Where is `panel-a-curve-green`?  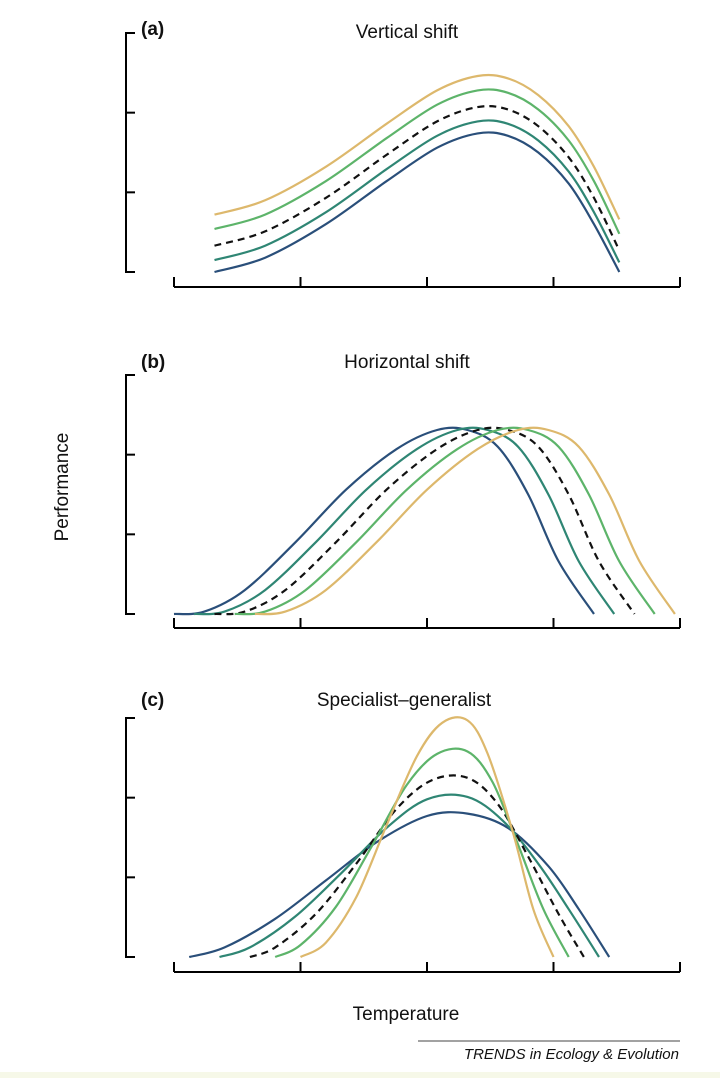 panel-a-curve-green is located at coordinates (417, 161).